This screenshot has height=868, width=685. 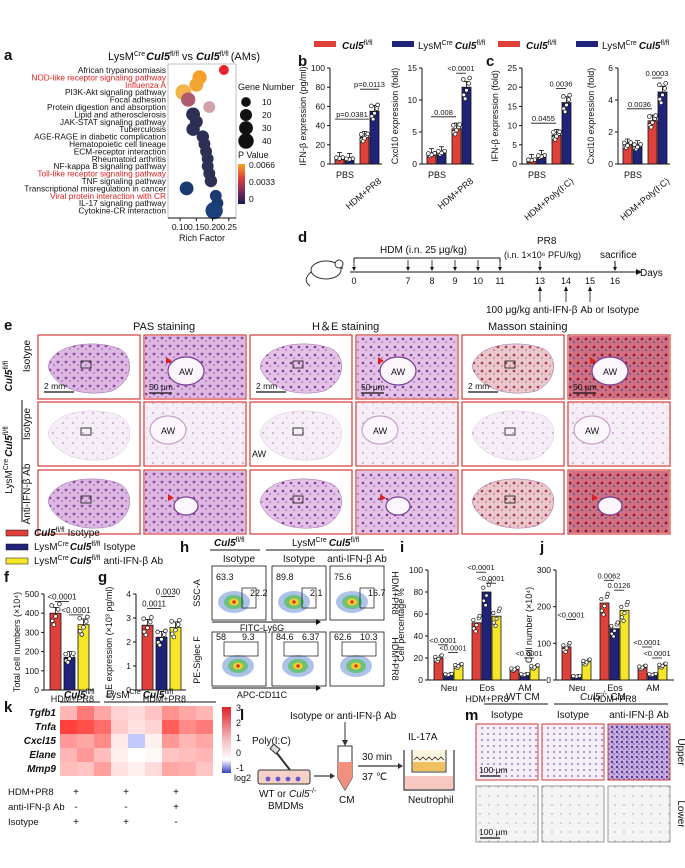 What do you see at coordinates (301, 502) in the screenshot?
I see `histology-image` at bounding box center [301, 502].